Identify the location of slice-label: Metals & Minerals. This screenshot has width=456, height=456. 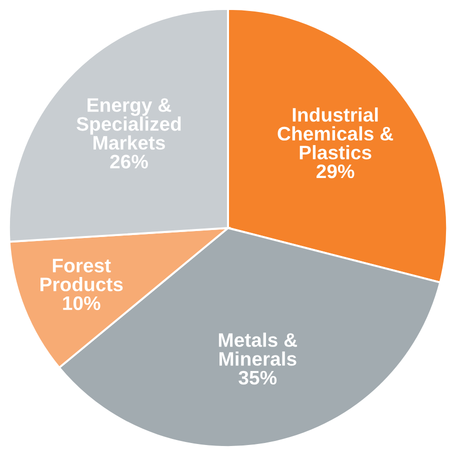
(258, 349).